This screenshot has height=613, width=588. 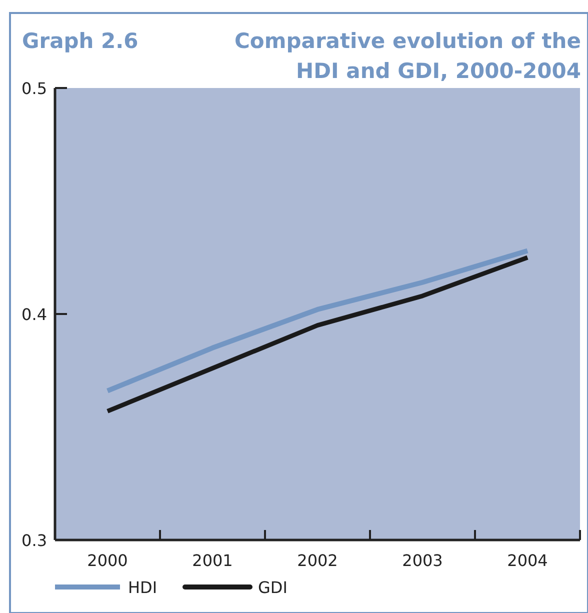 What do you see at coordinates (527, 560) in the screenshot?
I see `x-tick-label: 2004` at bounding box center [527, 560].